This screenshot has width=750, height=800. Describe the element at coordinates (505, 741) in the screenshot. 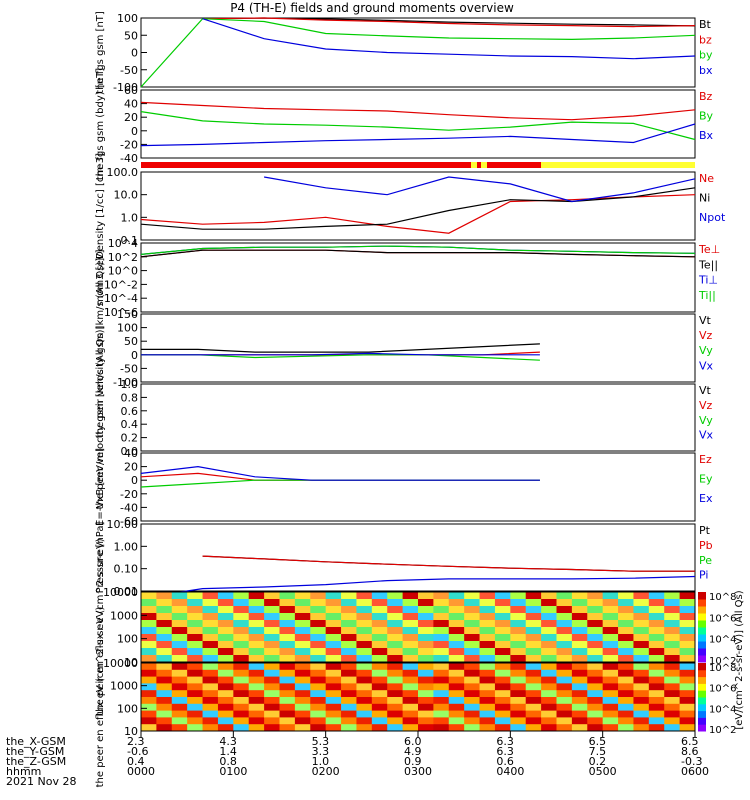

I see `x-tick-label: 6.3` at that location.